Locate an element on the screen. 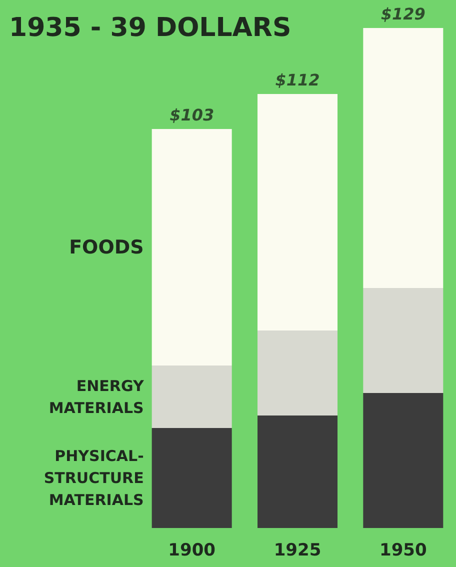  series-label: ENERGY MATERIALS is located at coordinates (96, 396).